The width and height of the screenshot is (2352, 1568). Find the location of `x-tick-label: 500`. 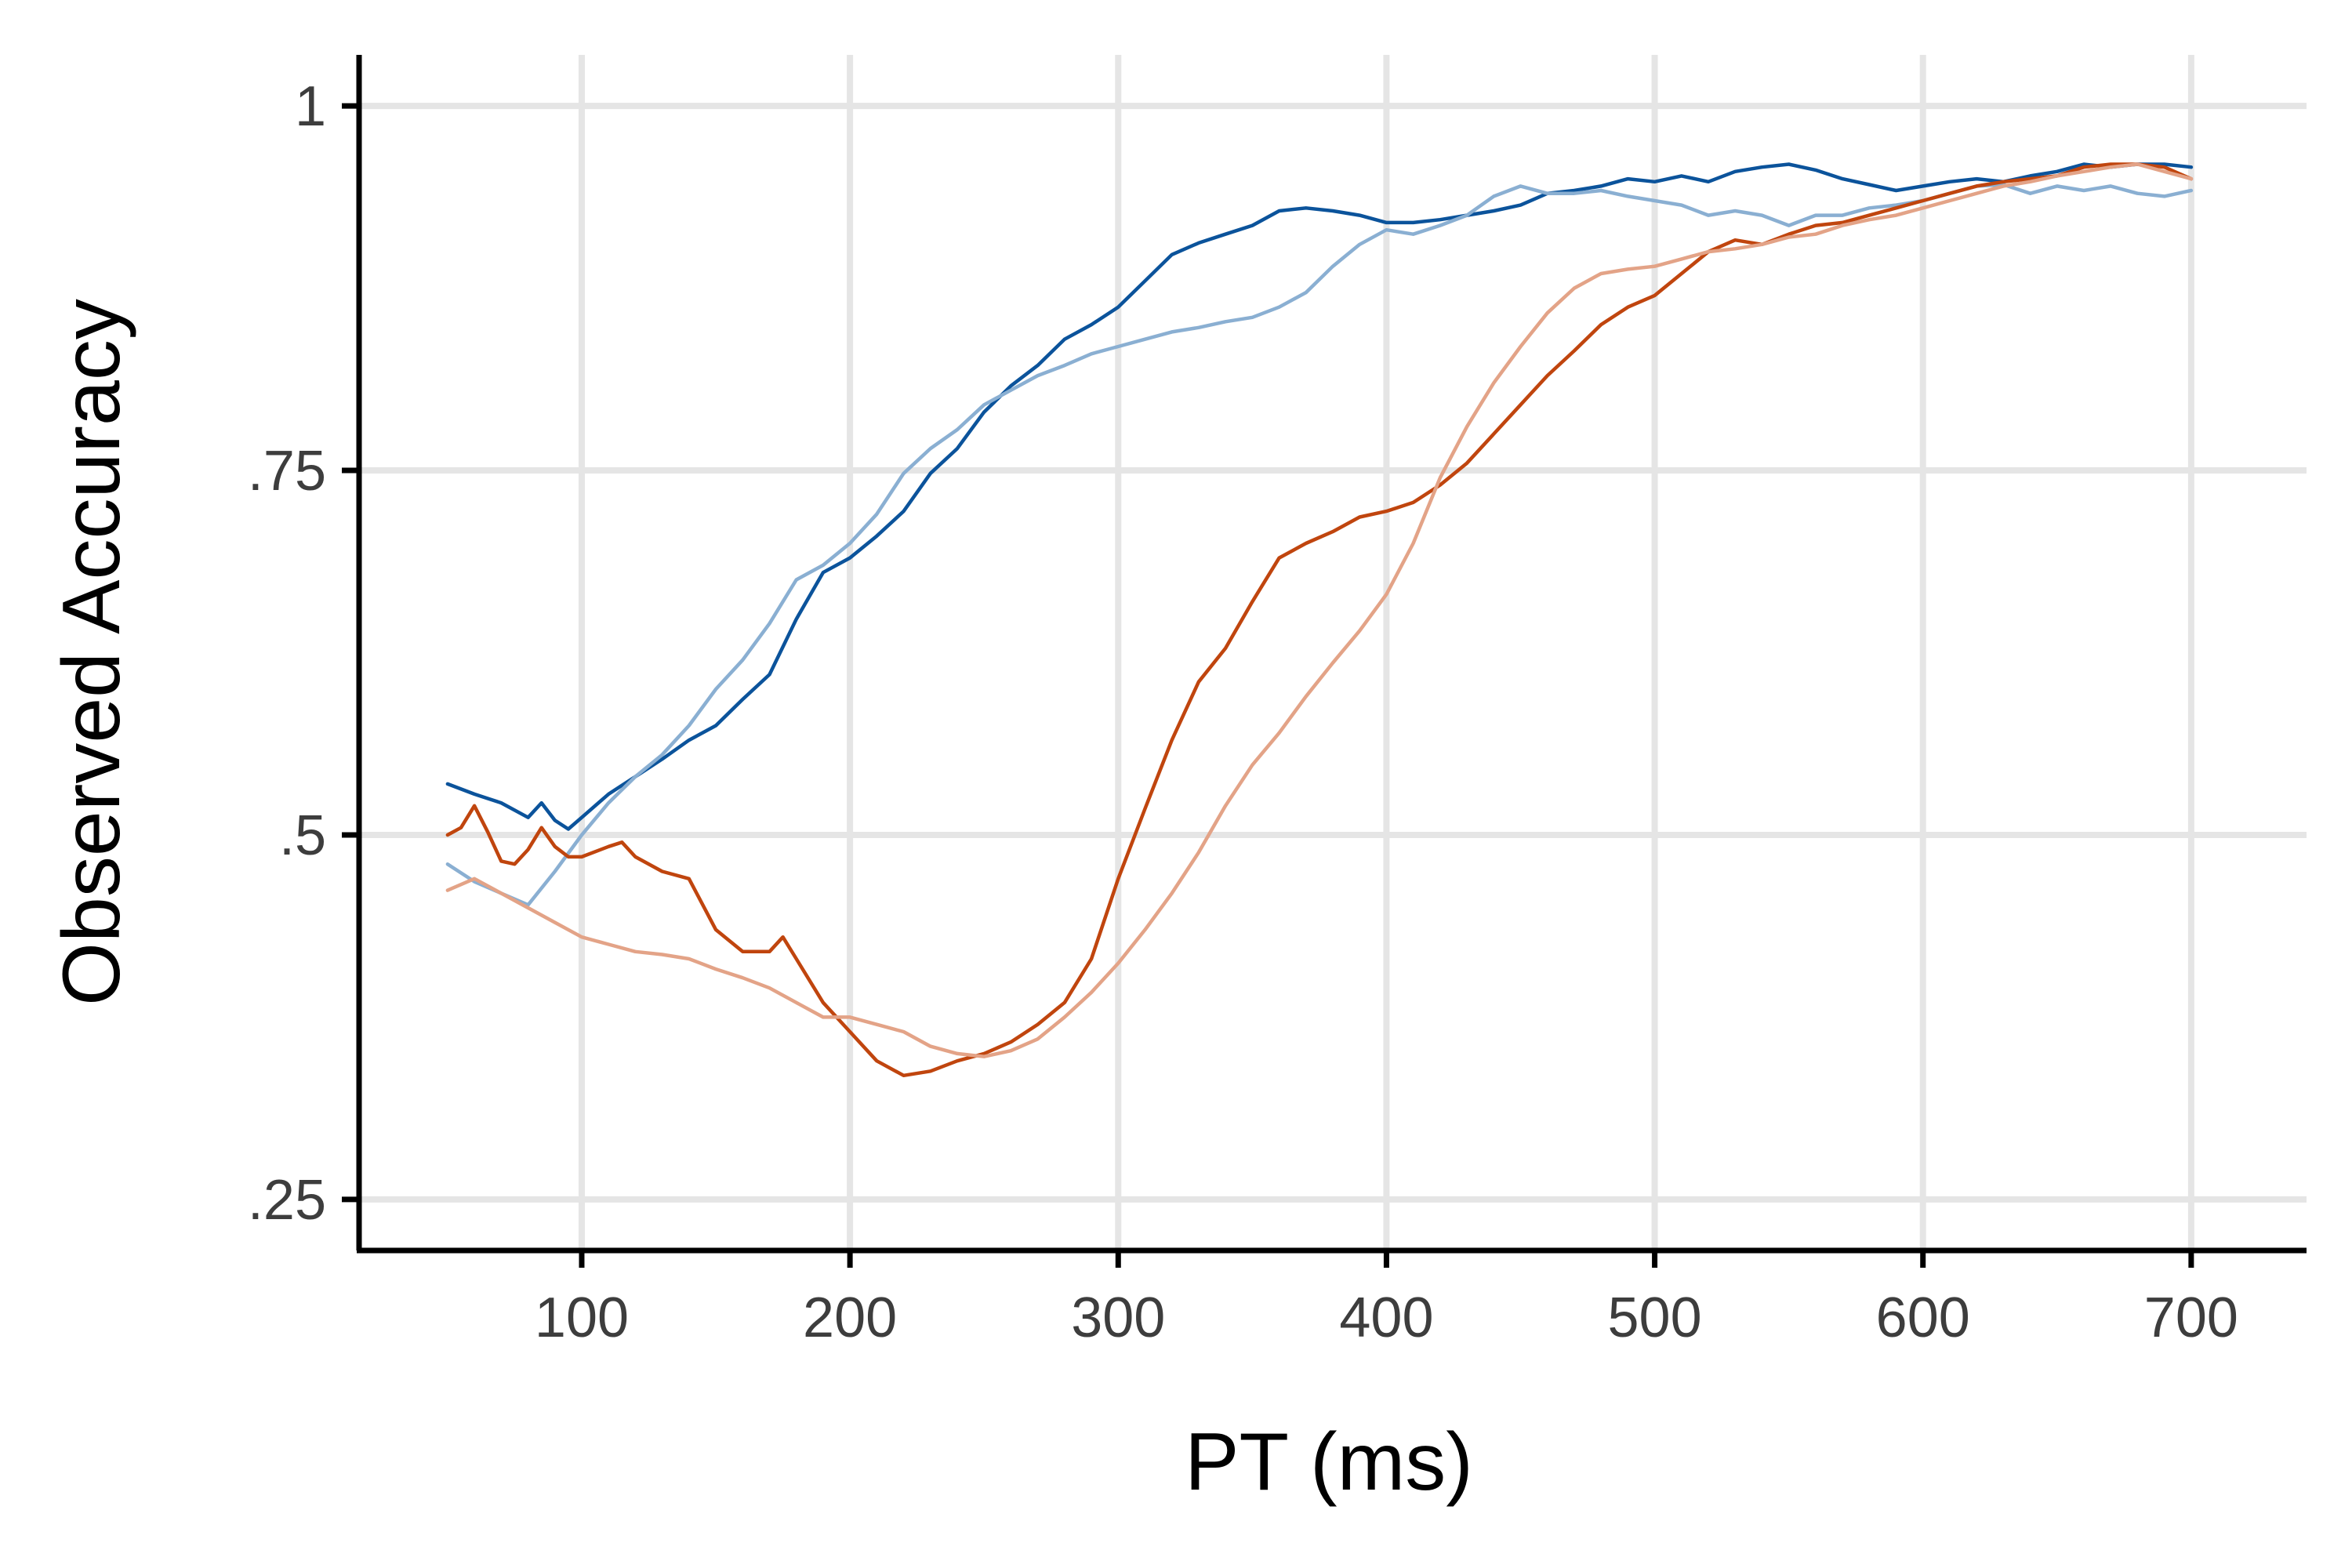

x-tick-label: 500 is located at coordinates (1655, 1318).